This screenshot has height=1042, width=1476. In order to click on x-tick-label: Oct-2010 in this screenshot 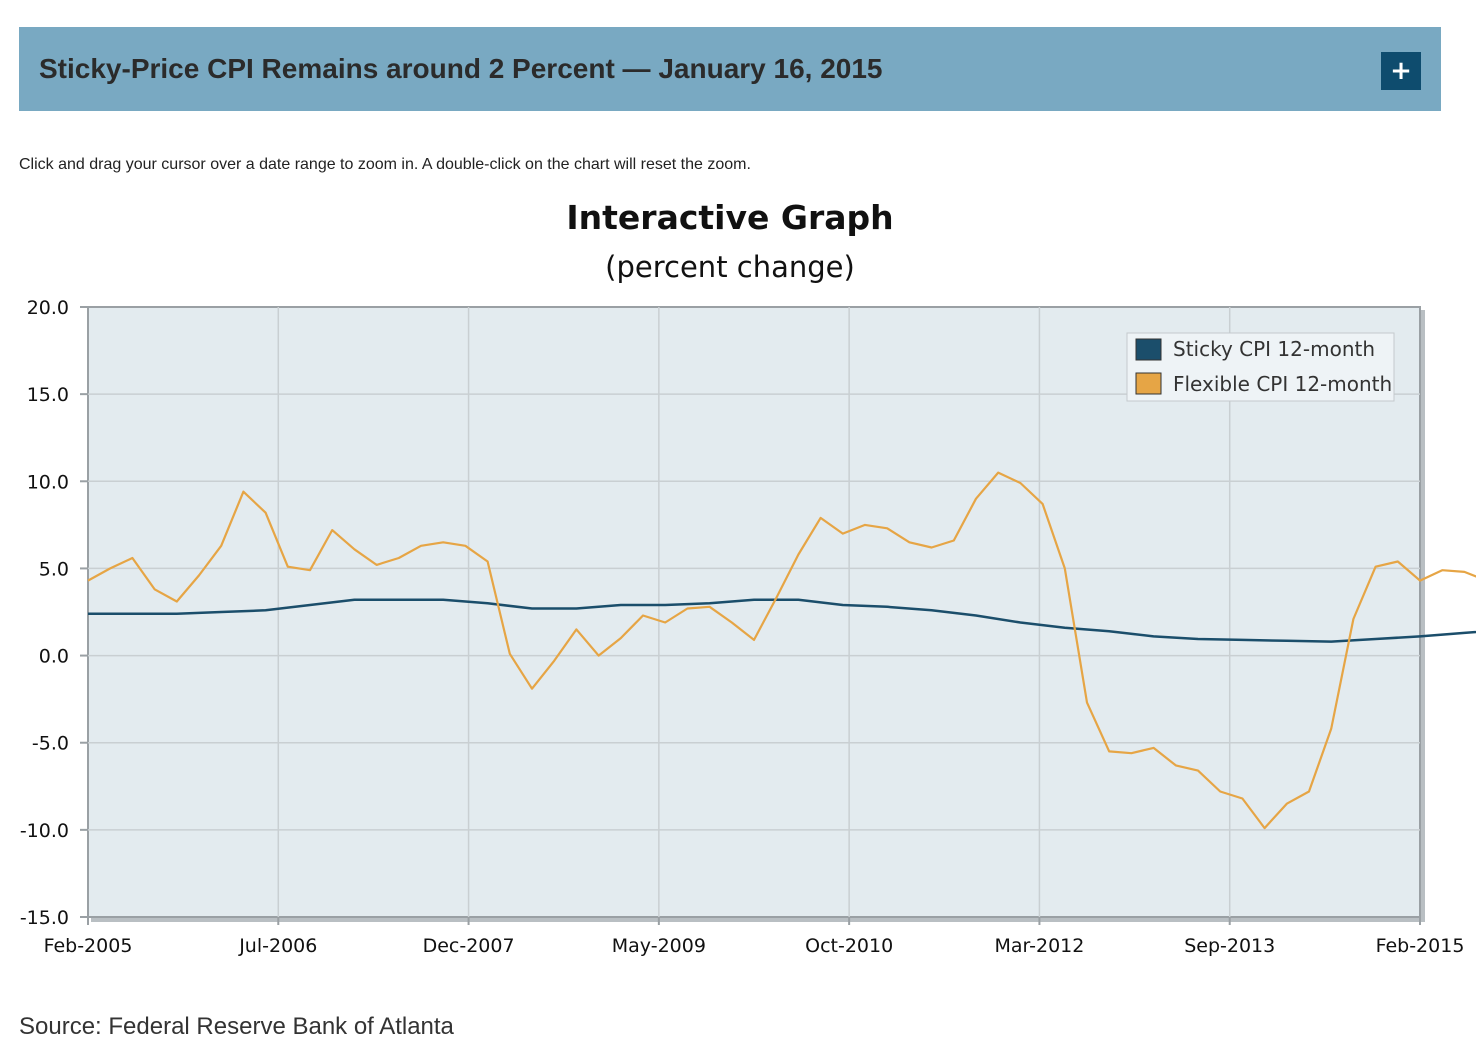, I will do `click(849, 946)`.